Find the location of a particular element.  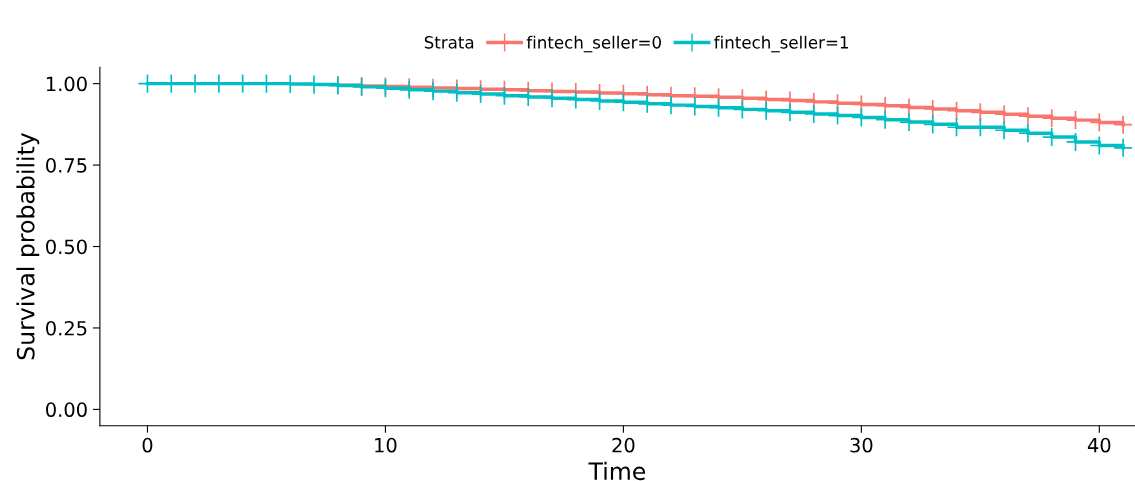

x-axis-title: Time is located at coordinates (617, 471).